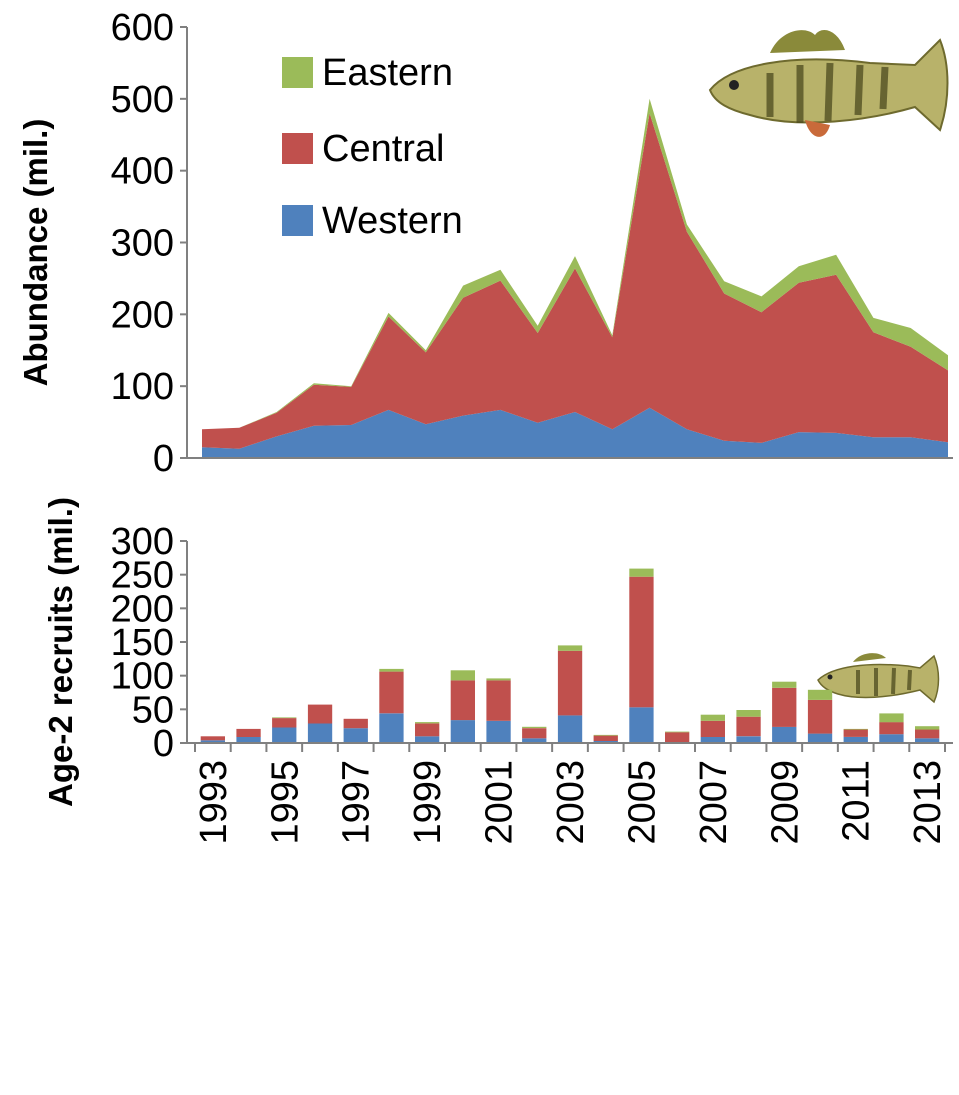 The height and width of the screenshot is (1095, 959). What do you see at coordinates (570, 729) in the screenshot?
I see `bar-western-2003` at bounding box center [570, 729].